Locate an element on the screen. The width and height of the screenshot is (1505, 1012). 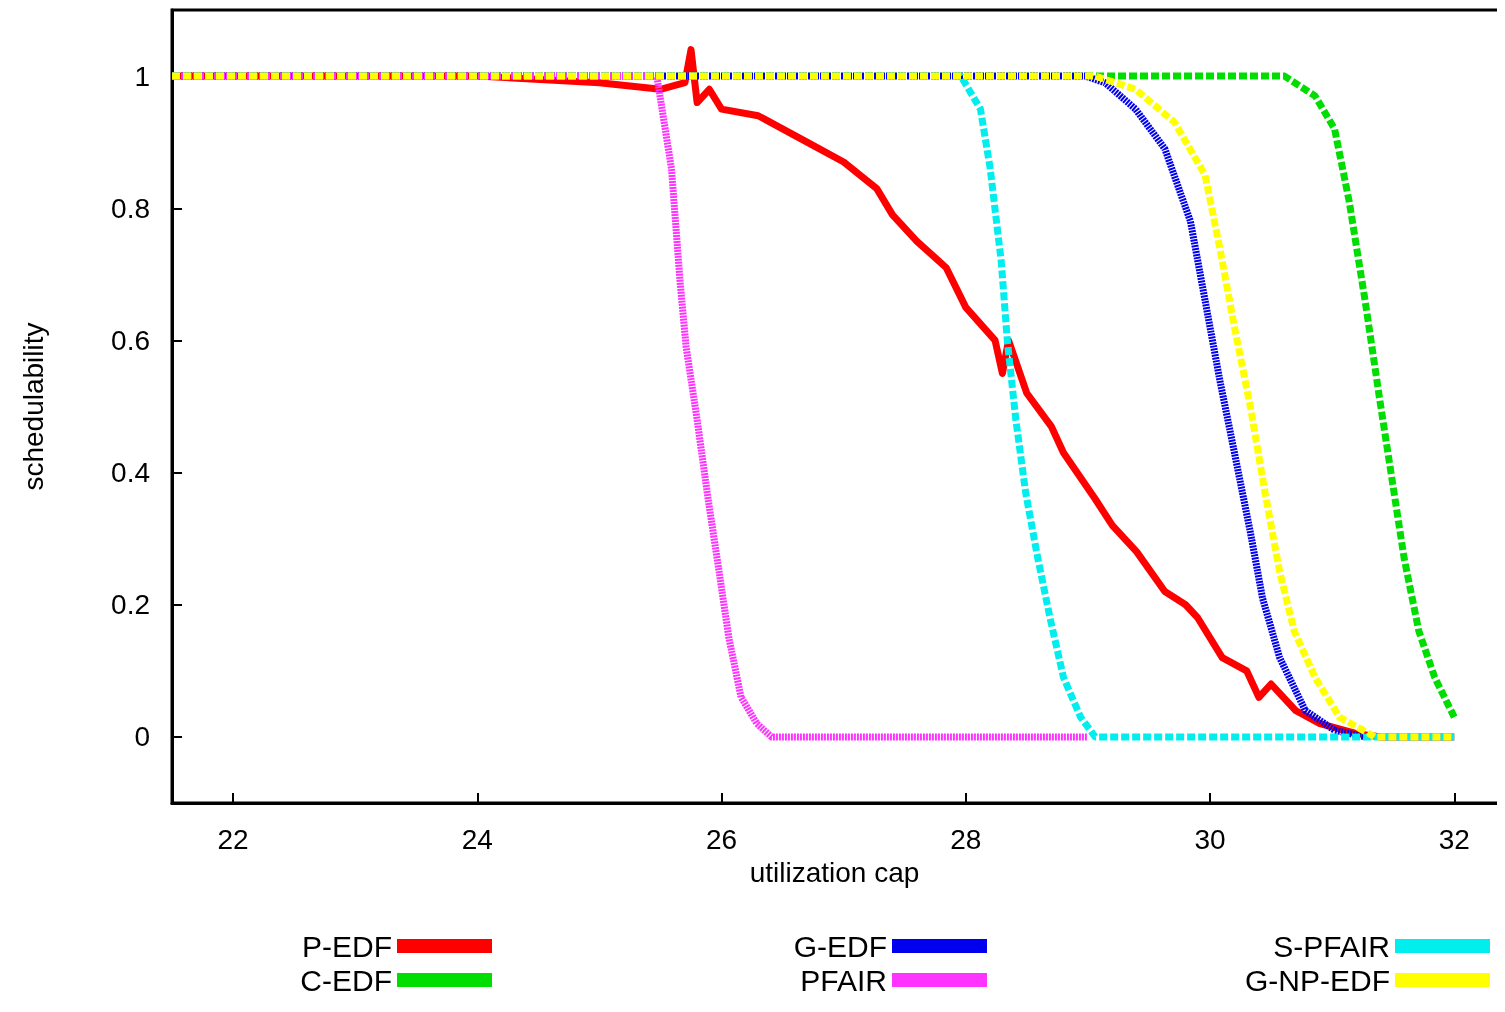
x-tick-label: 24 is located at coordinates (477, 839).